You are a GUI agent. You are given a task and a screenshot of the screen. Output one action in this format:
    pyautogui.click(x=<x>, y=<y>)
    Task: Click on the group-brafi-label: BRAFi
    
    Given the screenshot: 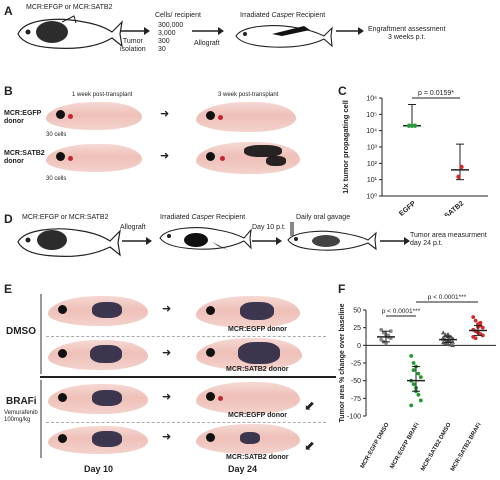 What is the action you would take?
    pyautogui.click(x=21, y=401)
    